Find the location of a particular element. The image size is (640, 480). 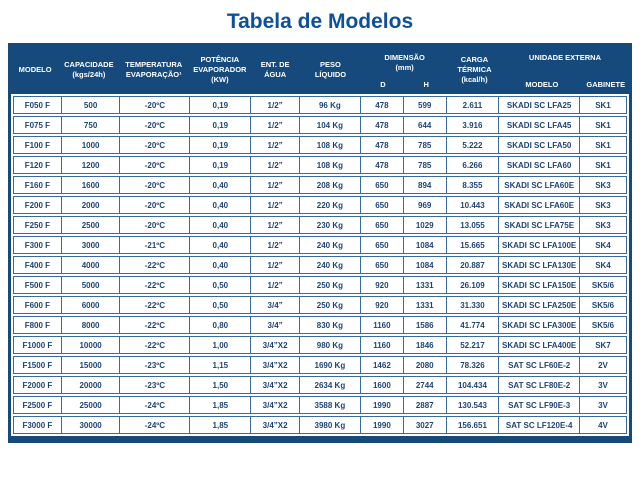

cell-modelo: F050 F is located at coordinates (38, 105).